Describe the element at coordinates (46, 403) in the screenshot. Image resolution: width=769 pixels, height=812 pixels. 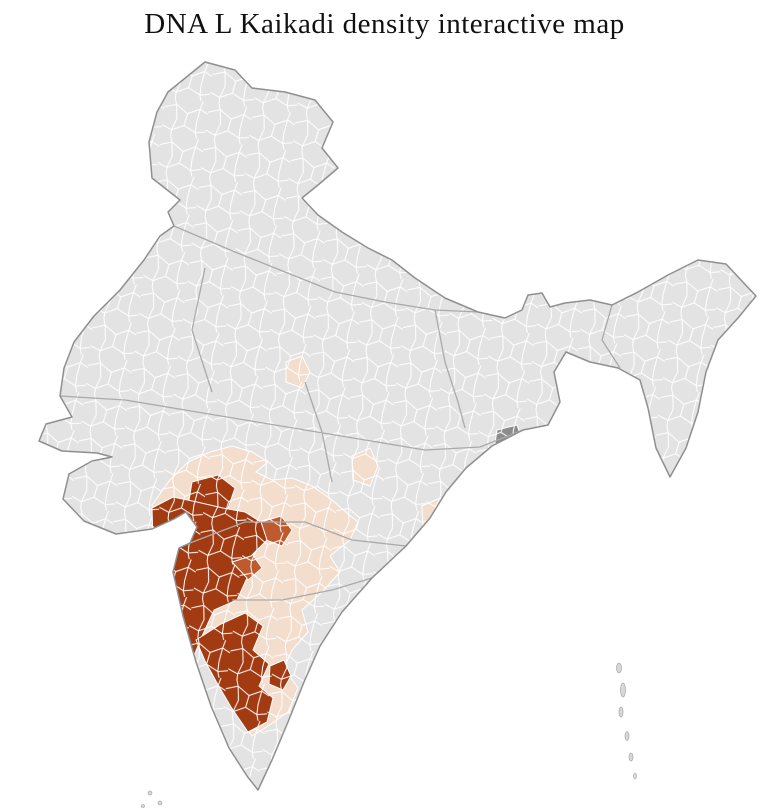
I see `no-data-region-west` at that location.